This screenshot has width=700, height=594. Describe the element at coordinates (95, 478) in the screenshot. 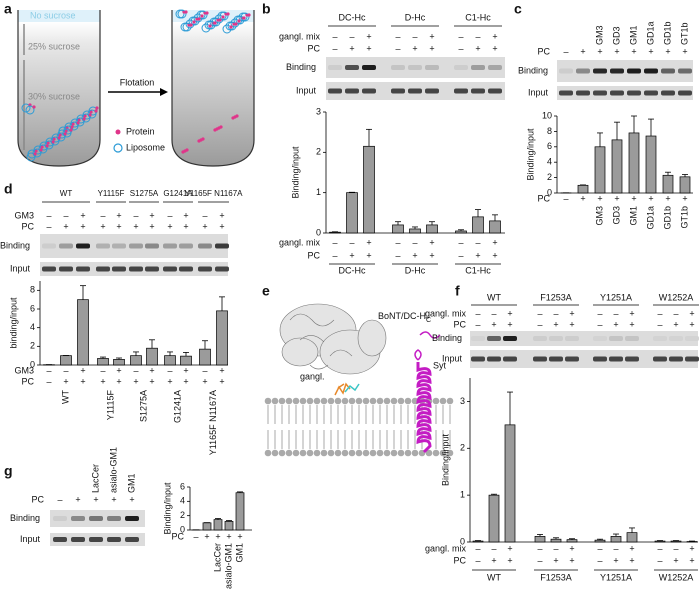

I see `category-label: LacCer` at that location.